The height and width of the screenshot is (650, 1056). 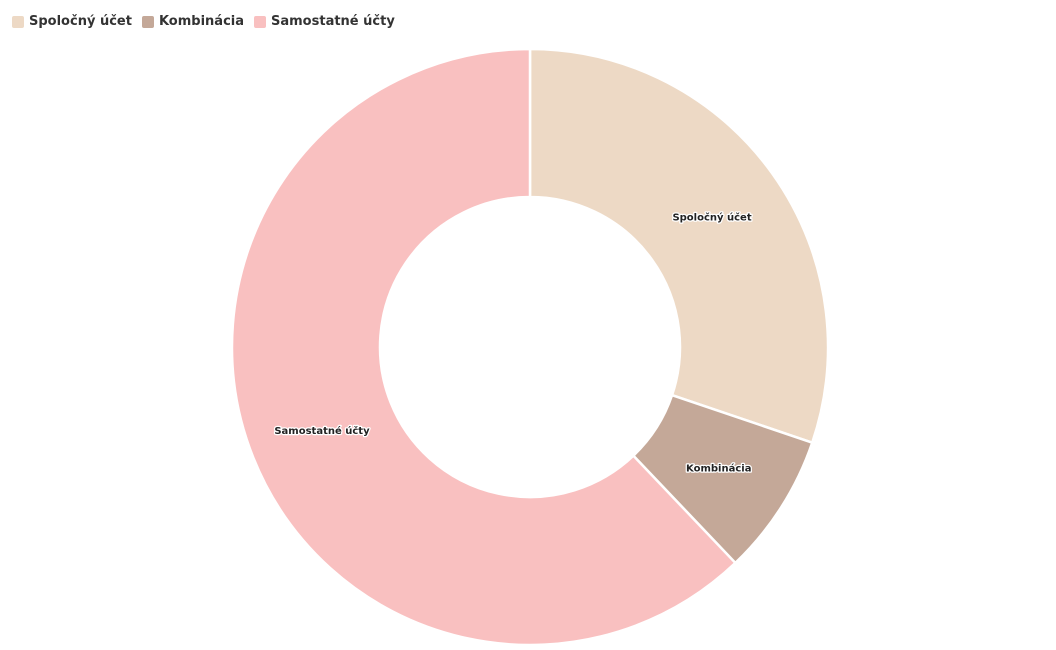 What do you see at coordinates (80, 21) in the screenshot?
I see `legend-label: Spoločný účet` at bounding box center [80, 21].